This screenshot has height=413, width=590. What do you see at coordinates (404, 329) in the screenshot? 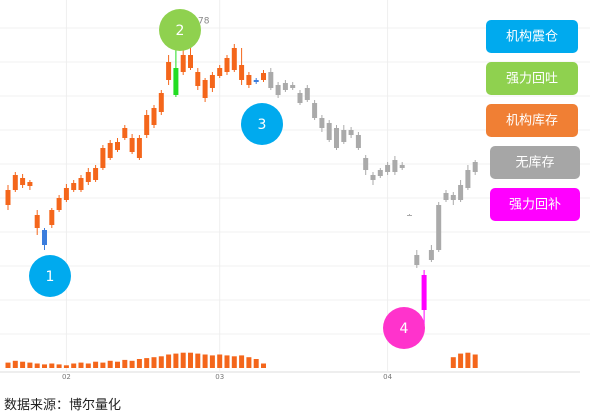
I see `annotation-label: 4` at bounding box center [404, 329].